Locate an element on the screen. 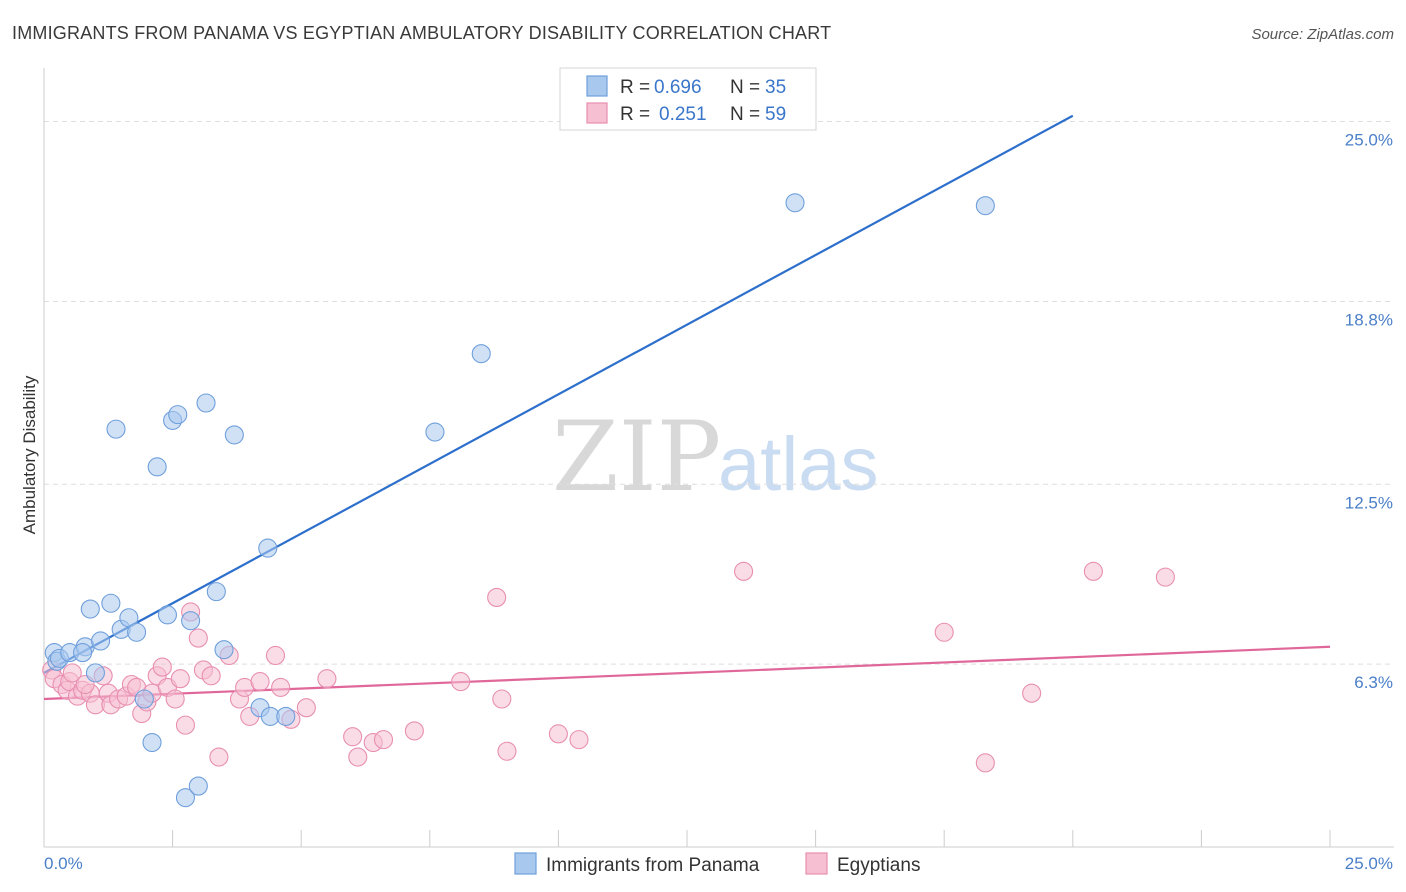  legend-r-label-egyptians: R = is located at coordinates (635, 114).